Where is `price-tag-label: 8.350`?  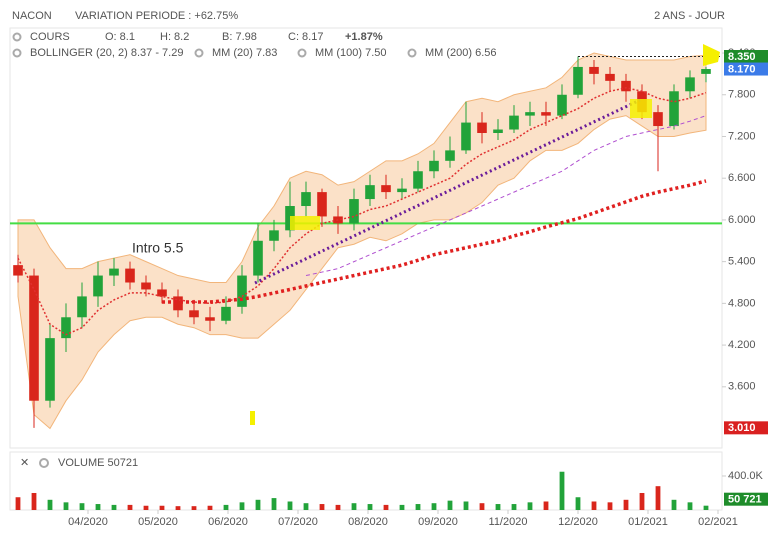 price-tag-label: 8.350 is located at coordinates (742, 57).